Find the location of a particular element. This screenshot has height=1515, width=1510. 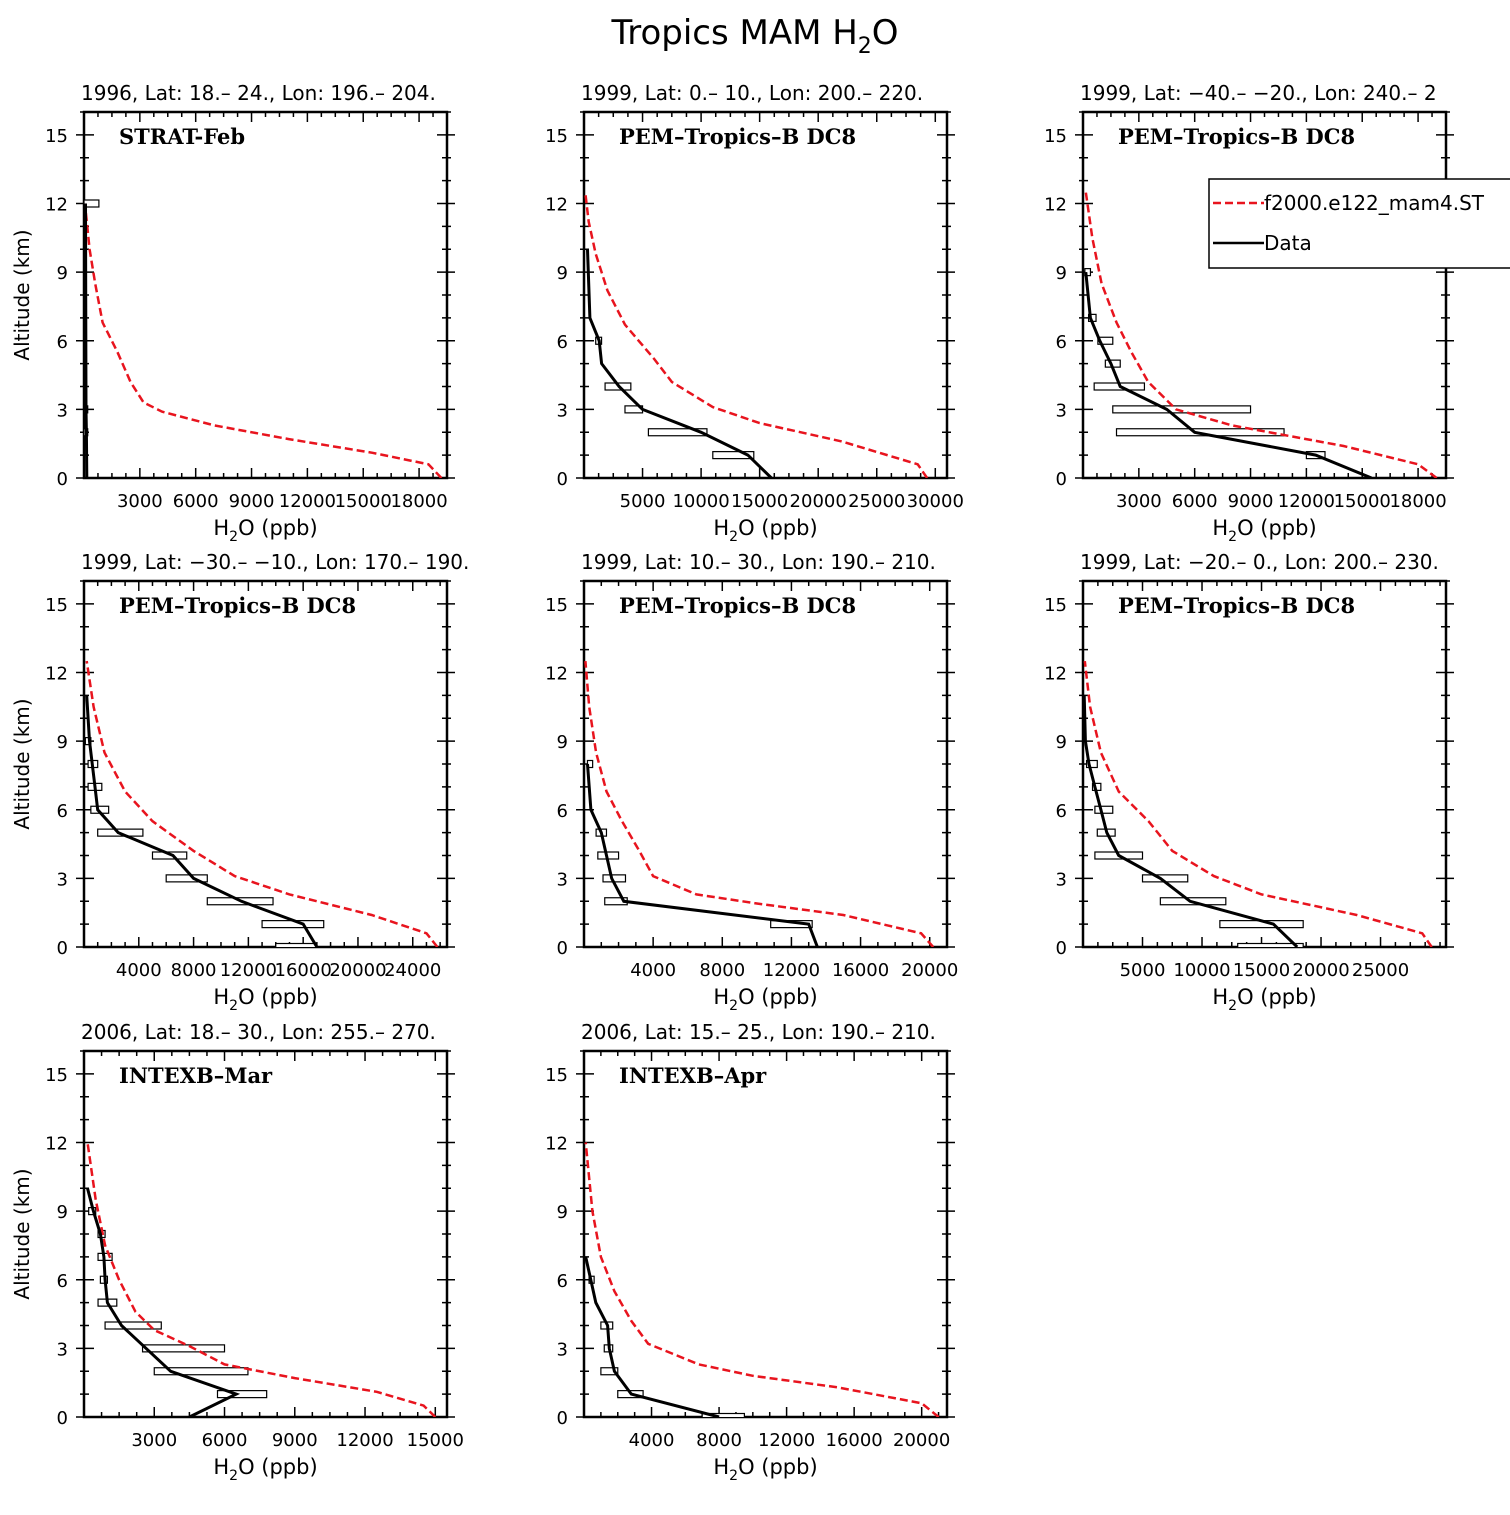

x-tick-label: 4000 is located at coordinates (652, 1440).